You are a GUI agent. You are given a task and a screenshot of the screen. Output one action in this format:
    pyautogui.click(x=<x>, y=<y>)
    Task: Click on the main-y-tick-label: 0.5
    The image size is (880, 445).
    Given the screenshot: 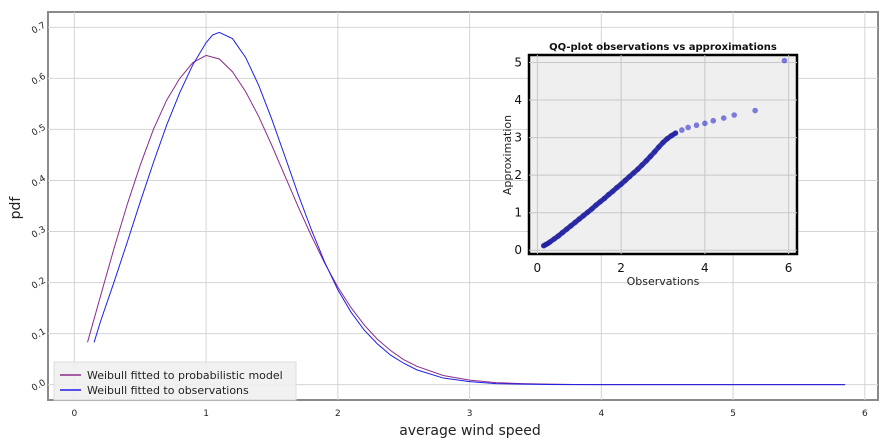 What is the action you would take?
    pyautogui.click(x=38, y=131)
    